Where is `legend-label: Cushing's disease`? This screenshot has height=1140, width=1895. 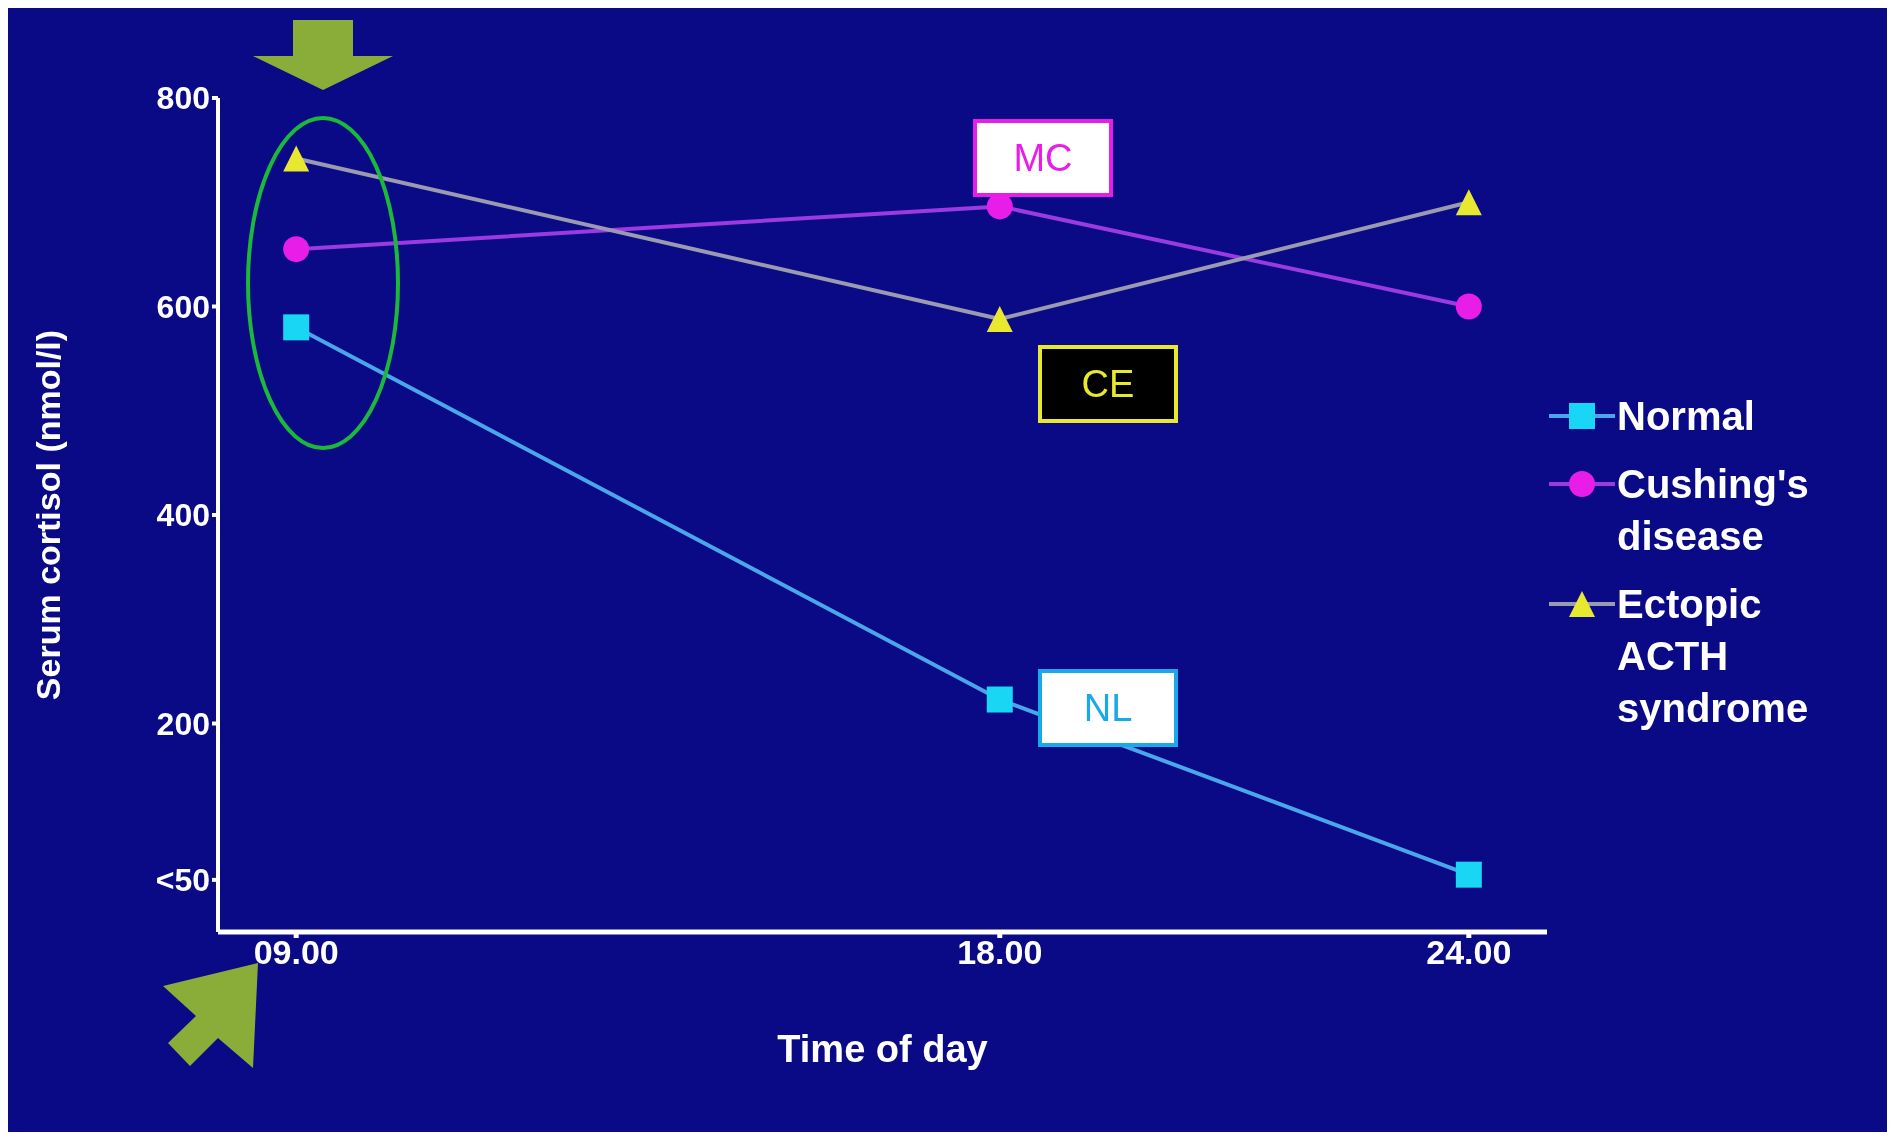
legend-label: Cushing's disease is located at coordinates (1713, 510).